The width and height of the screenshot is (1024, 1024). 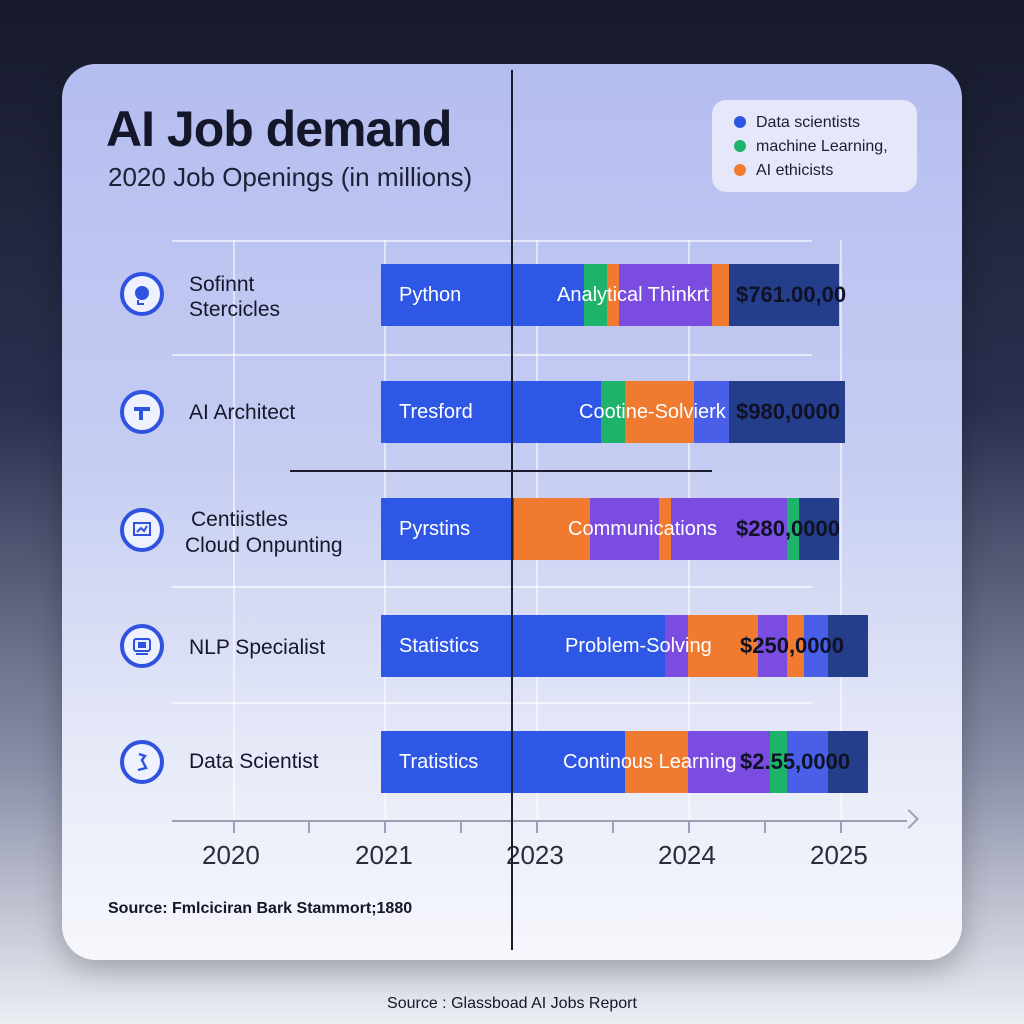 I want to click on role-label: NLP Specialist, so click(x=257, y=647).